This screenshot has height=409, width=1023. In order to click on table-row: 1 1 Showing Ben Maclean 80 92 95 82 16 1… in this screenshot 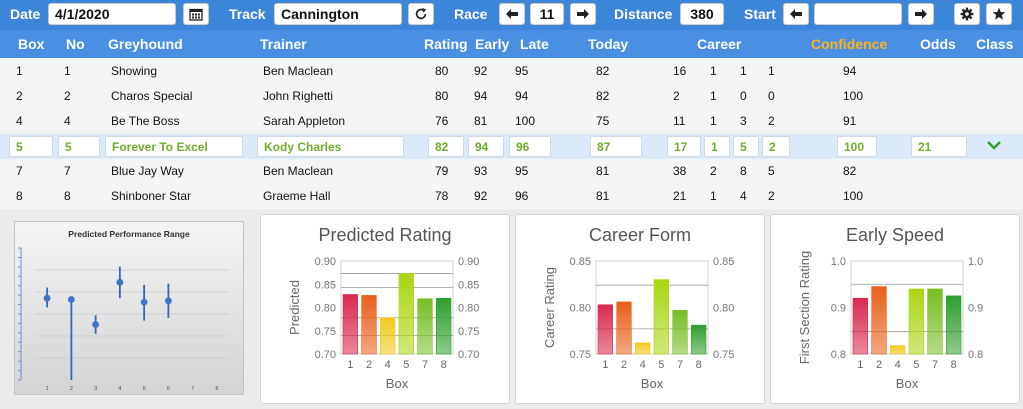, I will do `click(511, 71)`.